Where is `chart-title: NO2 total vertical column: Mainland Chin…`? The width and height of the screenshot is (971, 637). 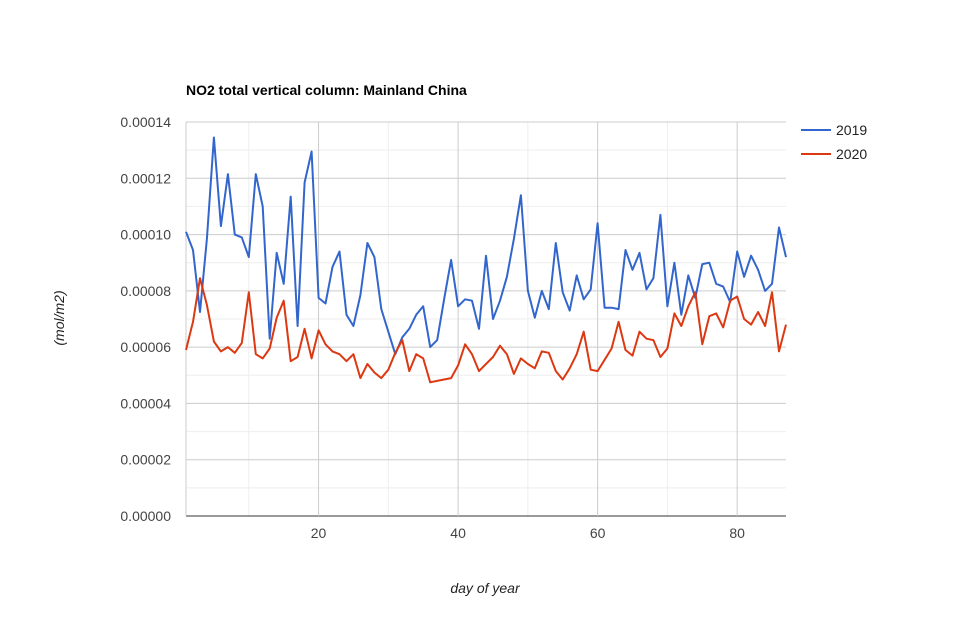 chart-title: NO2 total vertical column: Mainland Chin… is located at coordinates (326, 90).